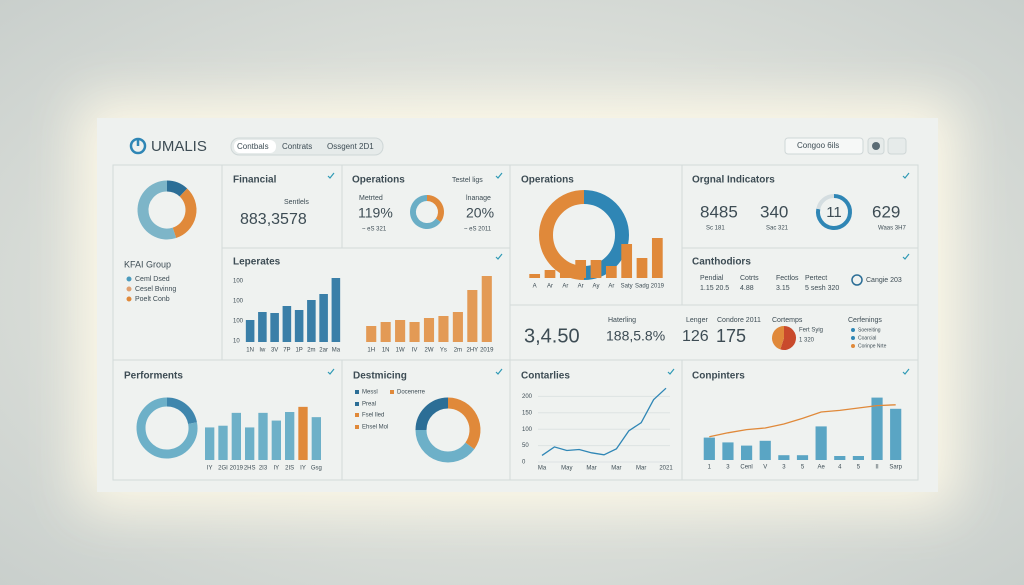 The height and width of the screenshot is (585, 1024). I want to click on y-tick-label: 50, so click(525, 446).